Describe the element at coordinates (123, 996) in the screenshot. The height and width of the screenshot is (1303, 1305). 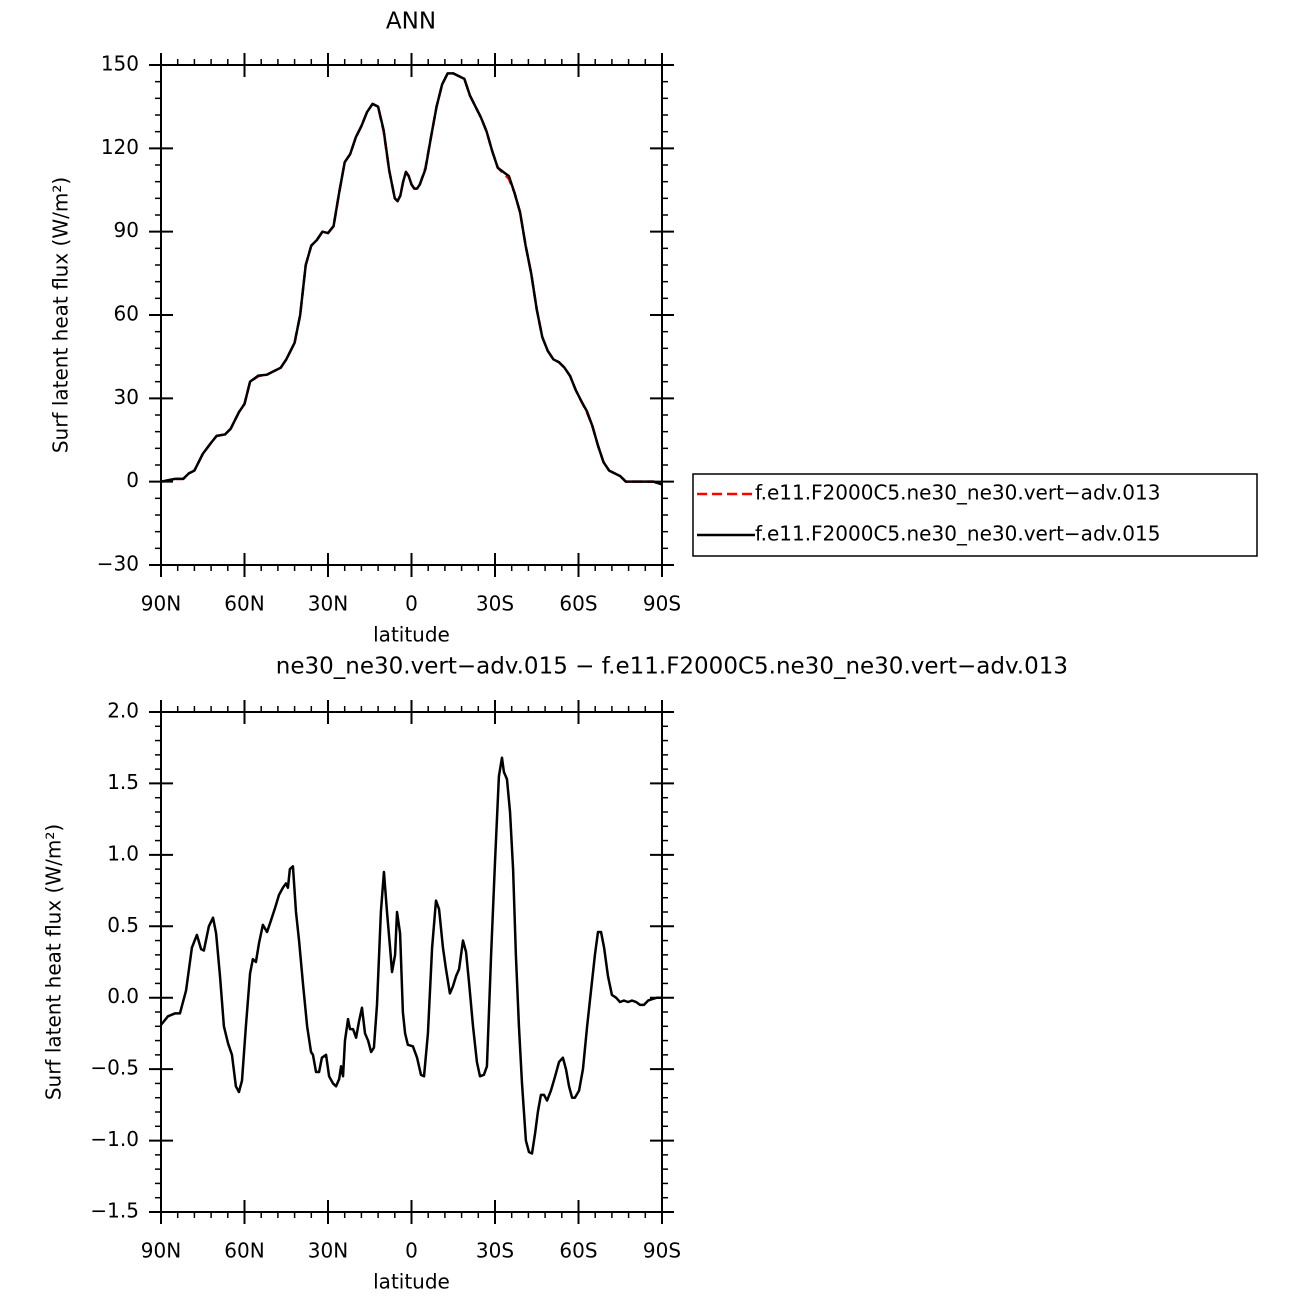
I see `y-tick-label: 0.0` at that location.